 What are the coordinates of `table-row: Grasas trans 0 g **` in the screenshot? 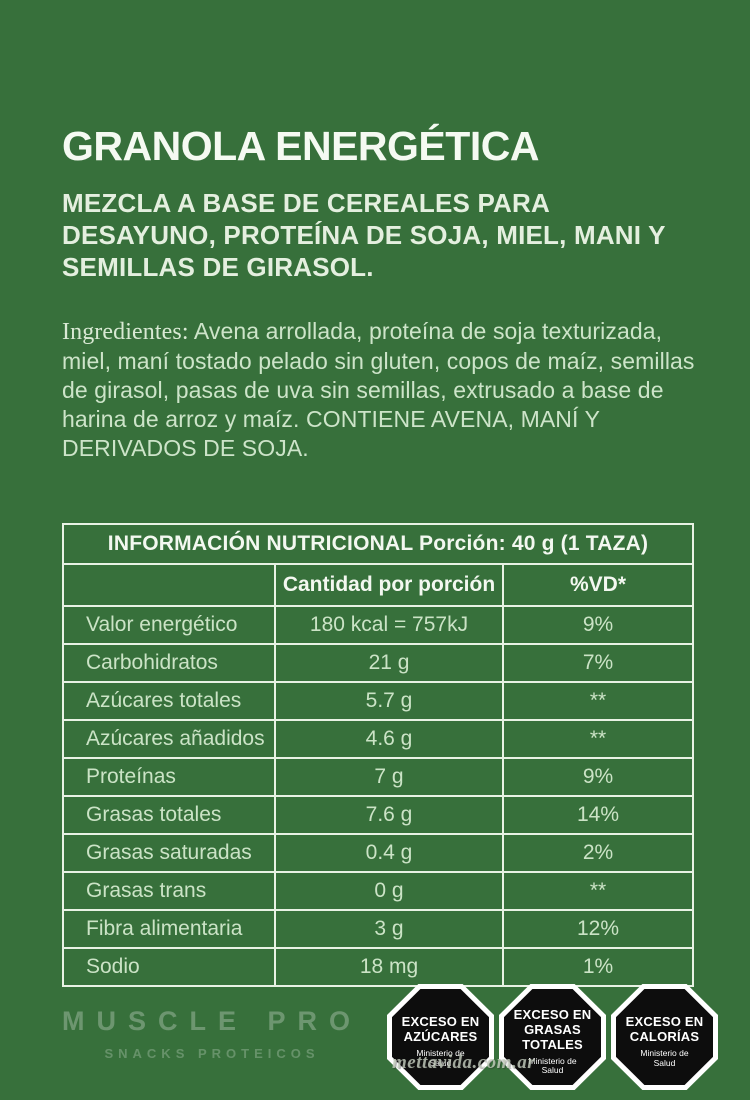 It's located at (378, 891).